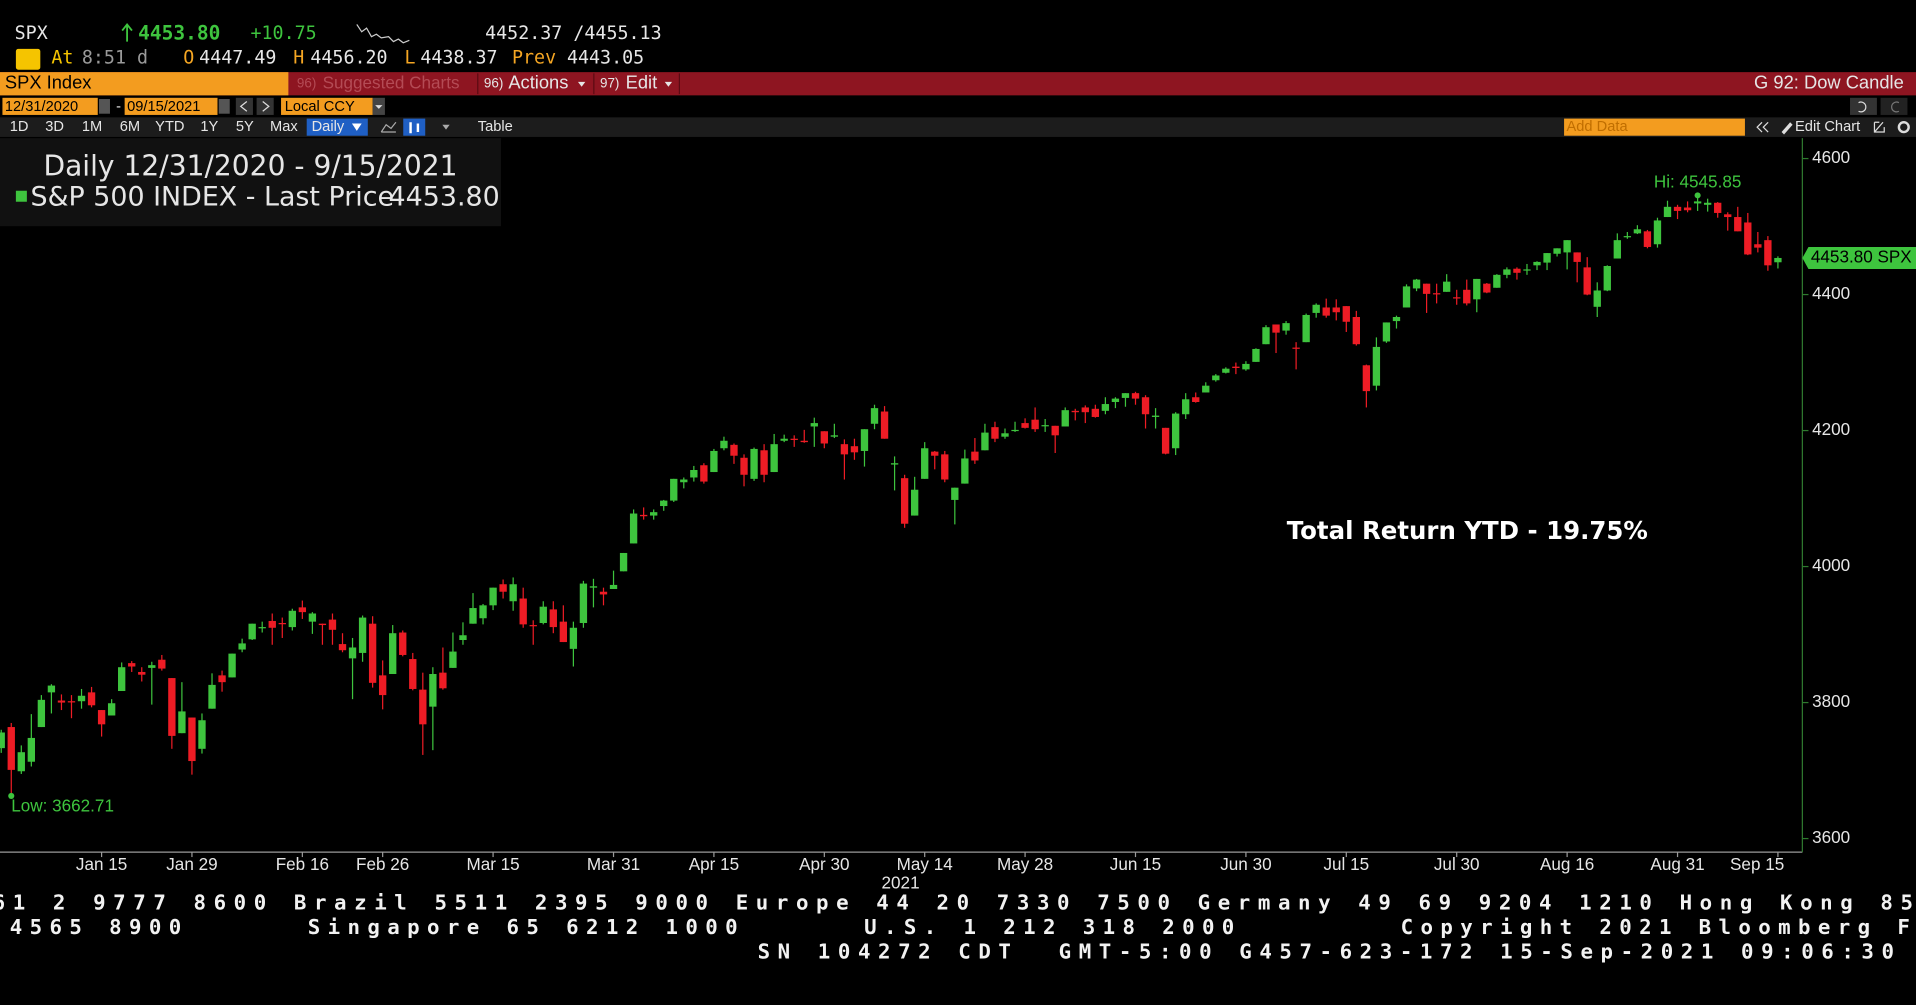  What do you see at coordinates (1654, 127) in the screenshot?
I see `add-data-field` at bounding box center [1654, 127].